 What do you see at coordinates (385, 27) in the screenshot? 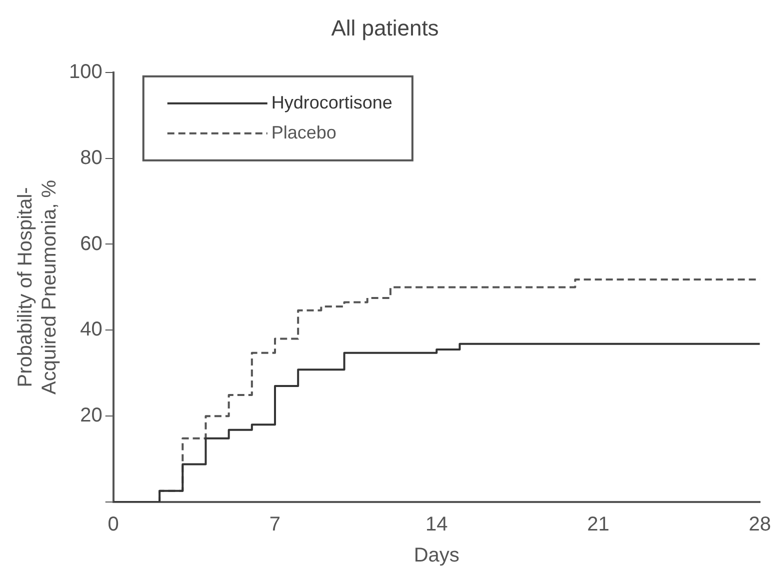
I see `chart-title: All patients` at bounding box center [385, 27].